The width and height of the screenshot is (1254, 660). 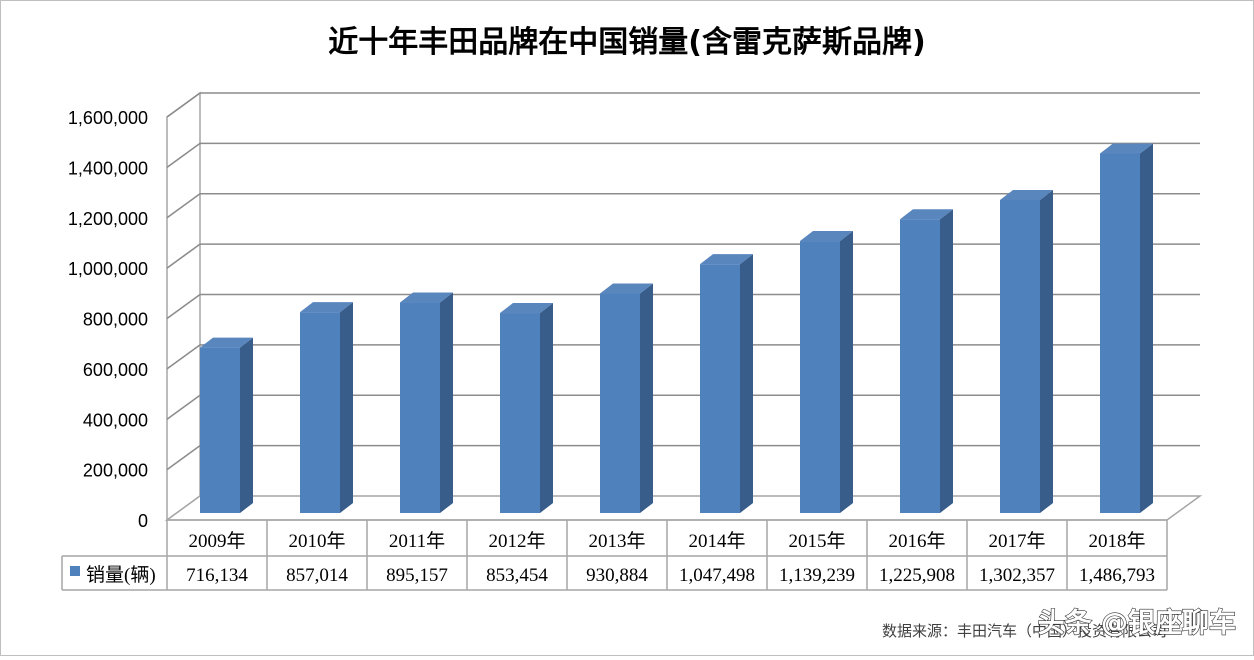 I want to click on bar-2015年, so click(x=826, y=372).